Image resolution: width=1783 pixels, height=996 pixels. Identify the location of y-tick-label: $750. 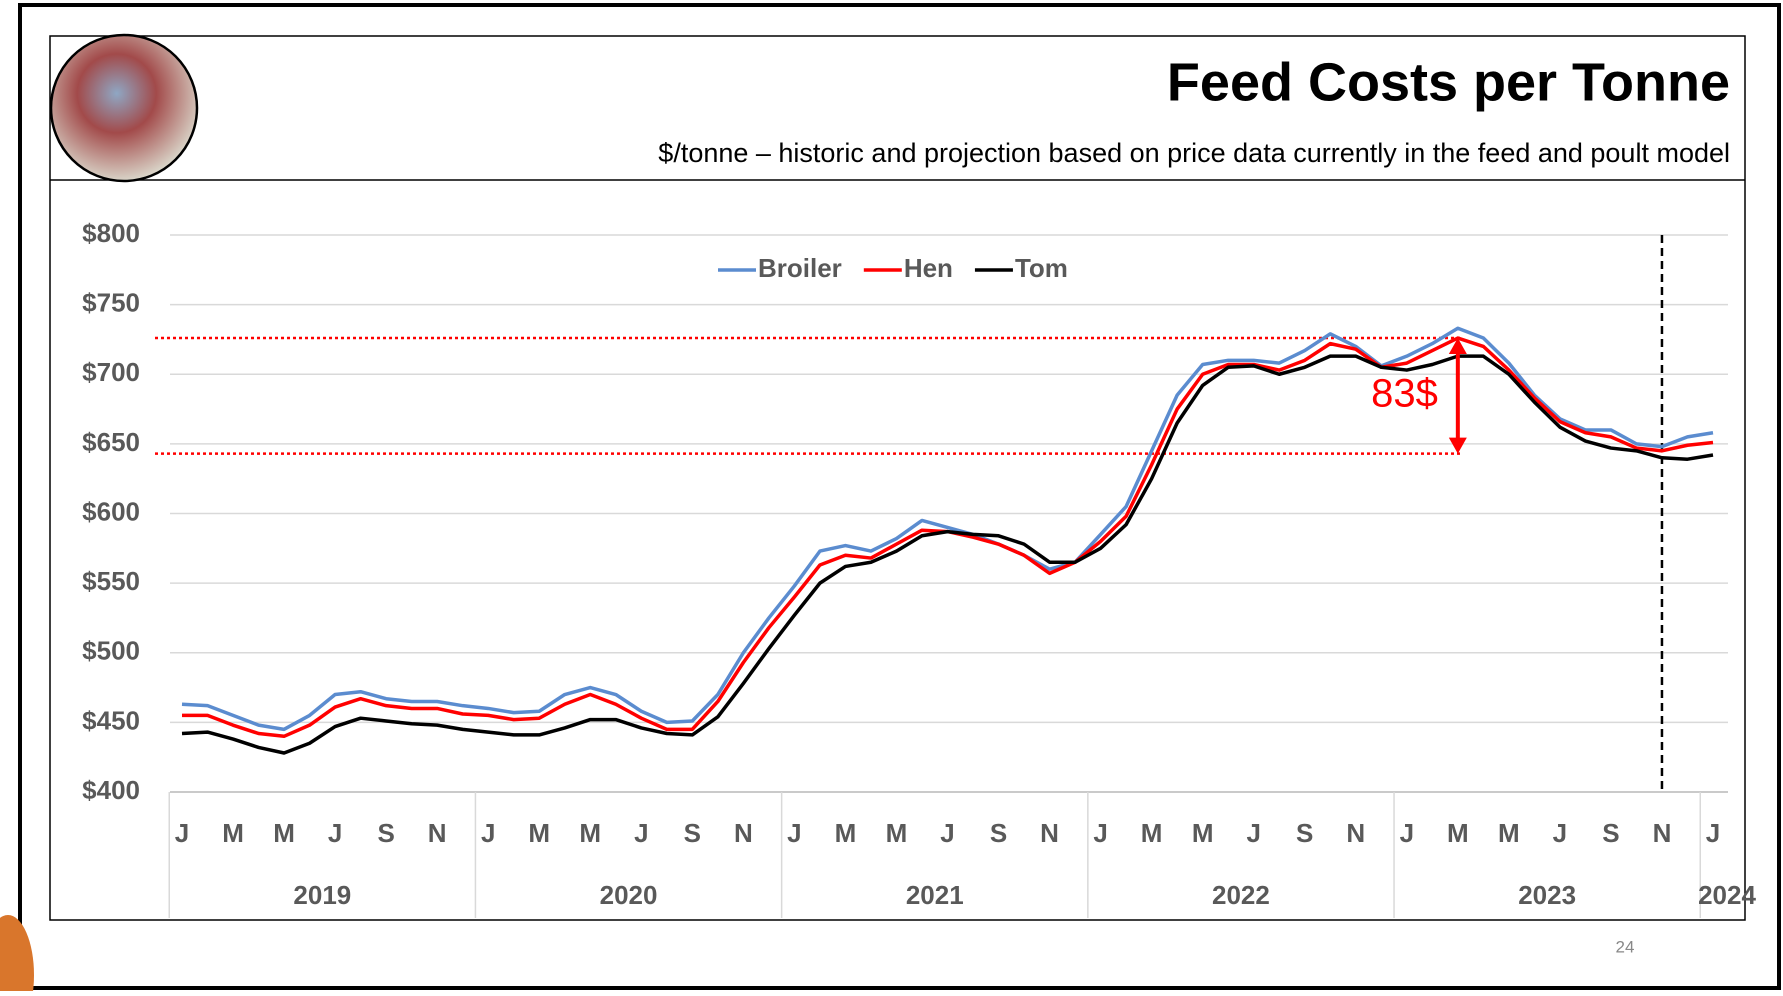
(111, 303).